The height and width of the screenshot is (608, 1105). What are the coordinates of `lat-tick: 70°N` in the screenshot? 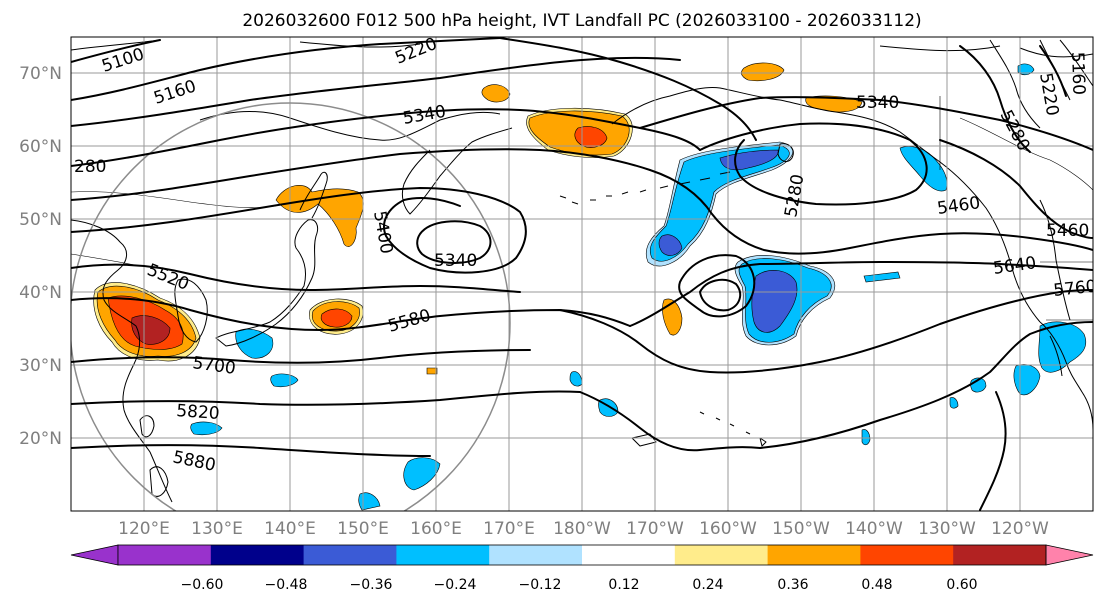 It's located at (40, 74).